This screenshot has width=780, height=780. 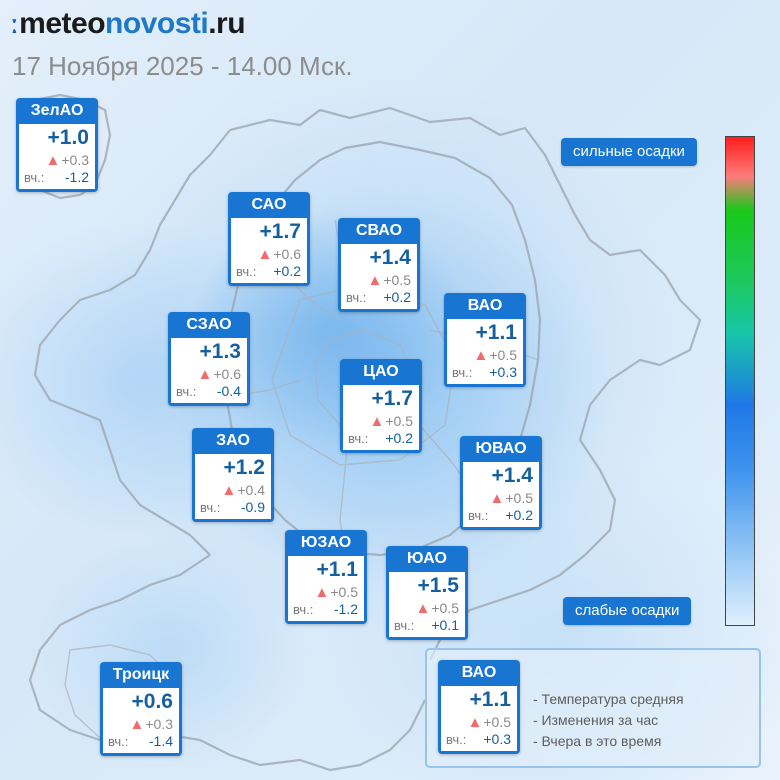 I want to click on card-body: +0.6 ▲+0.3 вч.: -1.4, so click(x=141, y=720).